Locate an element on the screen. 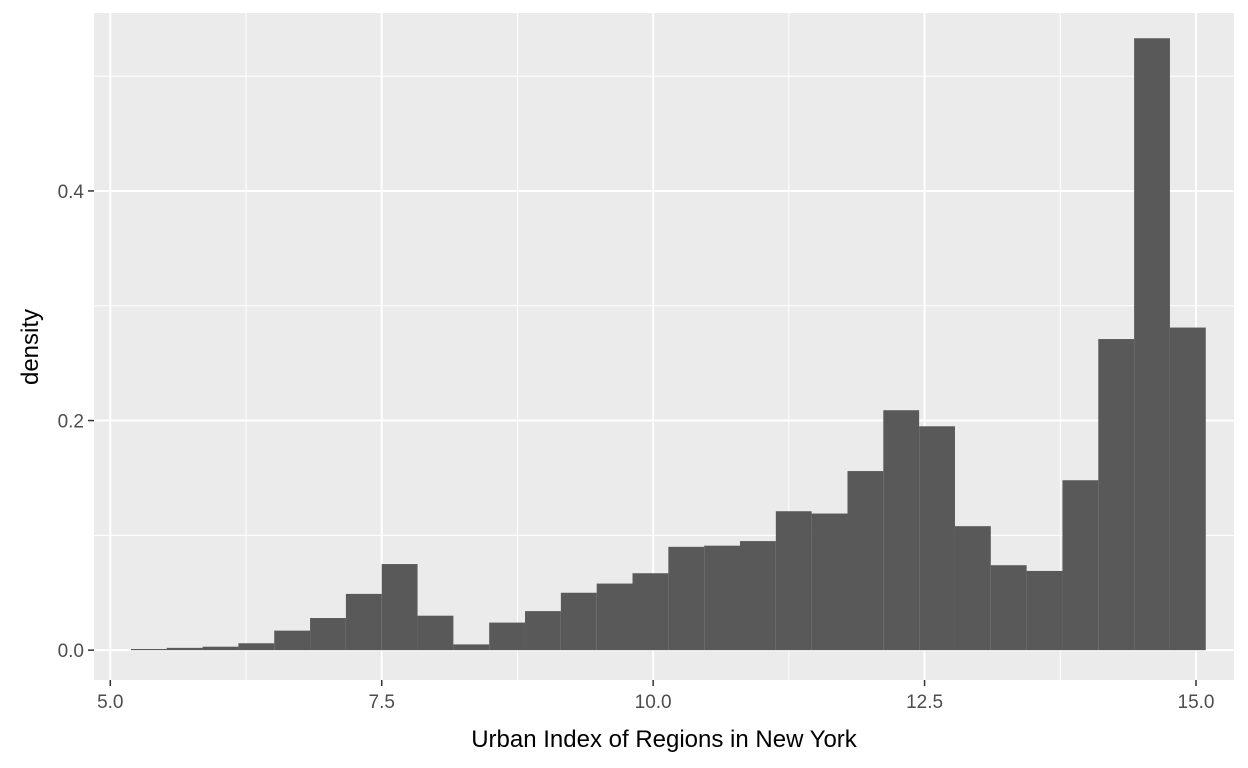 The image size is (1248, 768). y-tick-label: 0.2 is located at coordinates (71, 422).